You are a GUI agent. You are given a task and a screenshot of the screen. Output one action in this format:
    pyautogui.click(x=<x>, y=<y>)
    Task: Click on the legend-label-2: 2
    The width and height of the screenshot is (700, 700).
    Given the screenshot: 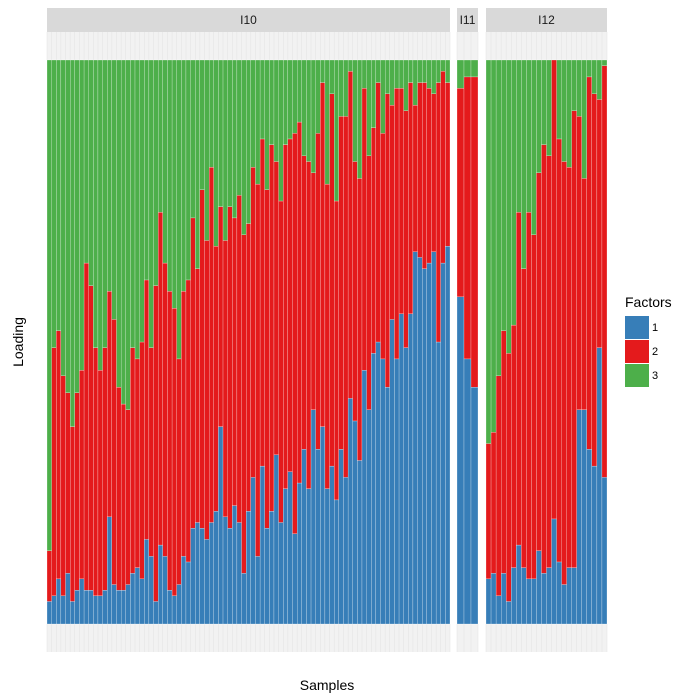 What is the action you would take?
    pyautogui.click(x=655, y=352)
    